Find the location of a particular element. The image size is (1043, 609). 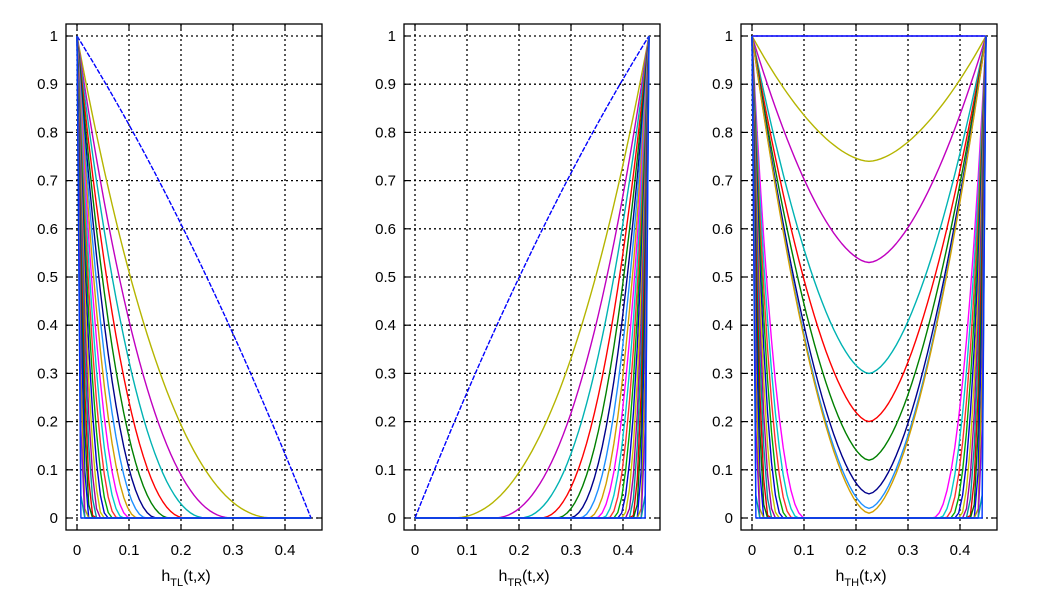

x-axis-label-sub: TR is located at coordinates (514, 583).